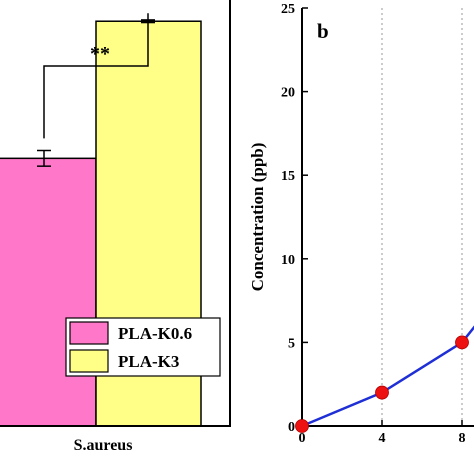 Image resolution: width=474 pixels, height=474 pixels. What do you see at coordinates (89, 333) in the screenshot?
I see `legend-swatch-pla-k06` at bounding box center [89, 333].